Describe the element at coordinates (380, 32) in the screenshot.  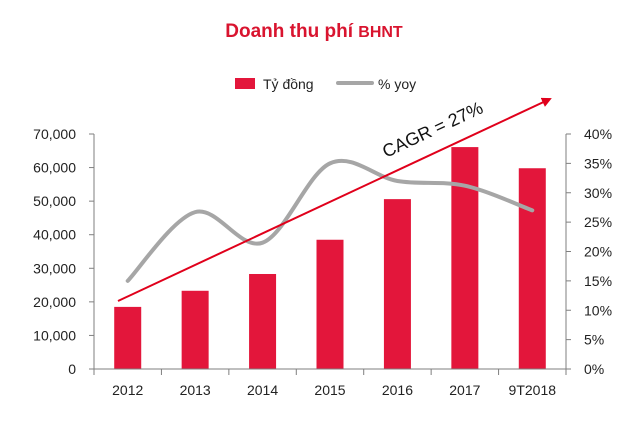
I see `chart-title-suffix: BHNT` at that location.